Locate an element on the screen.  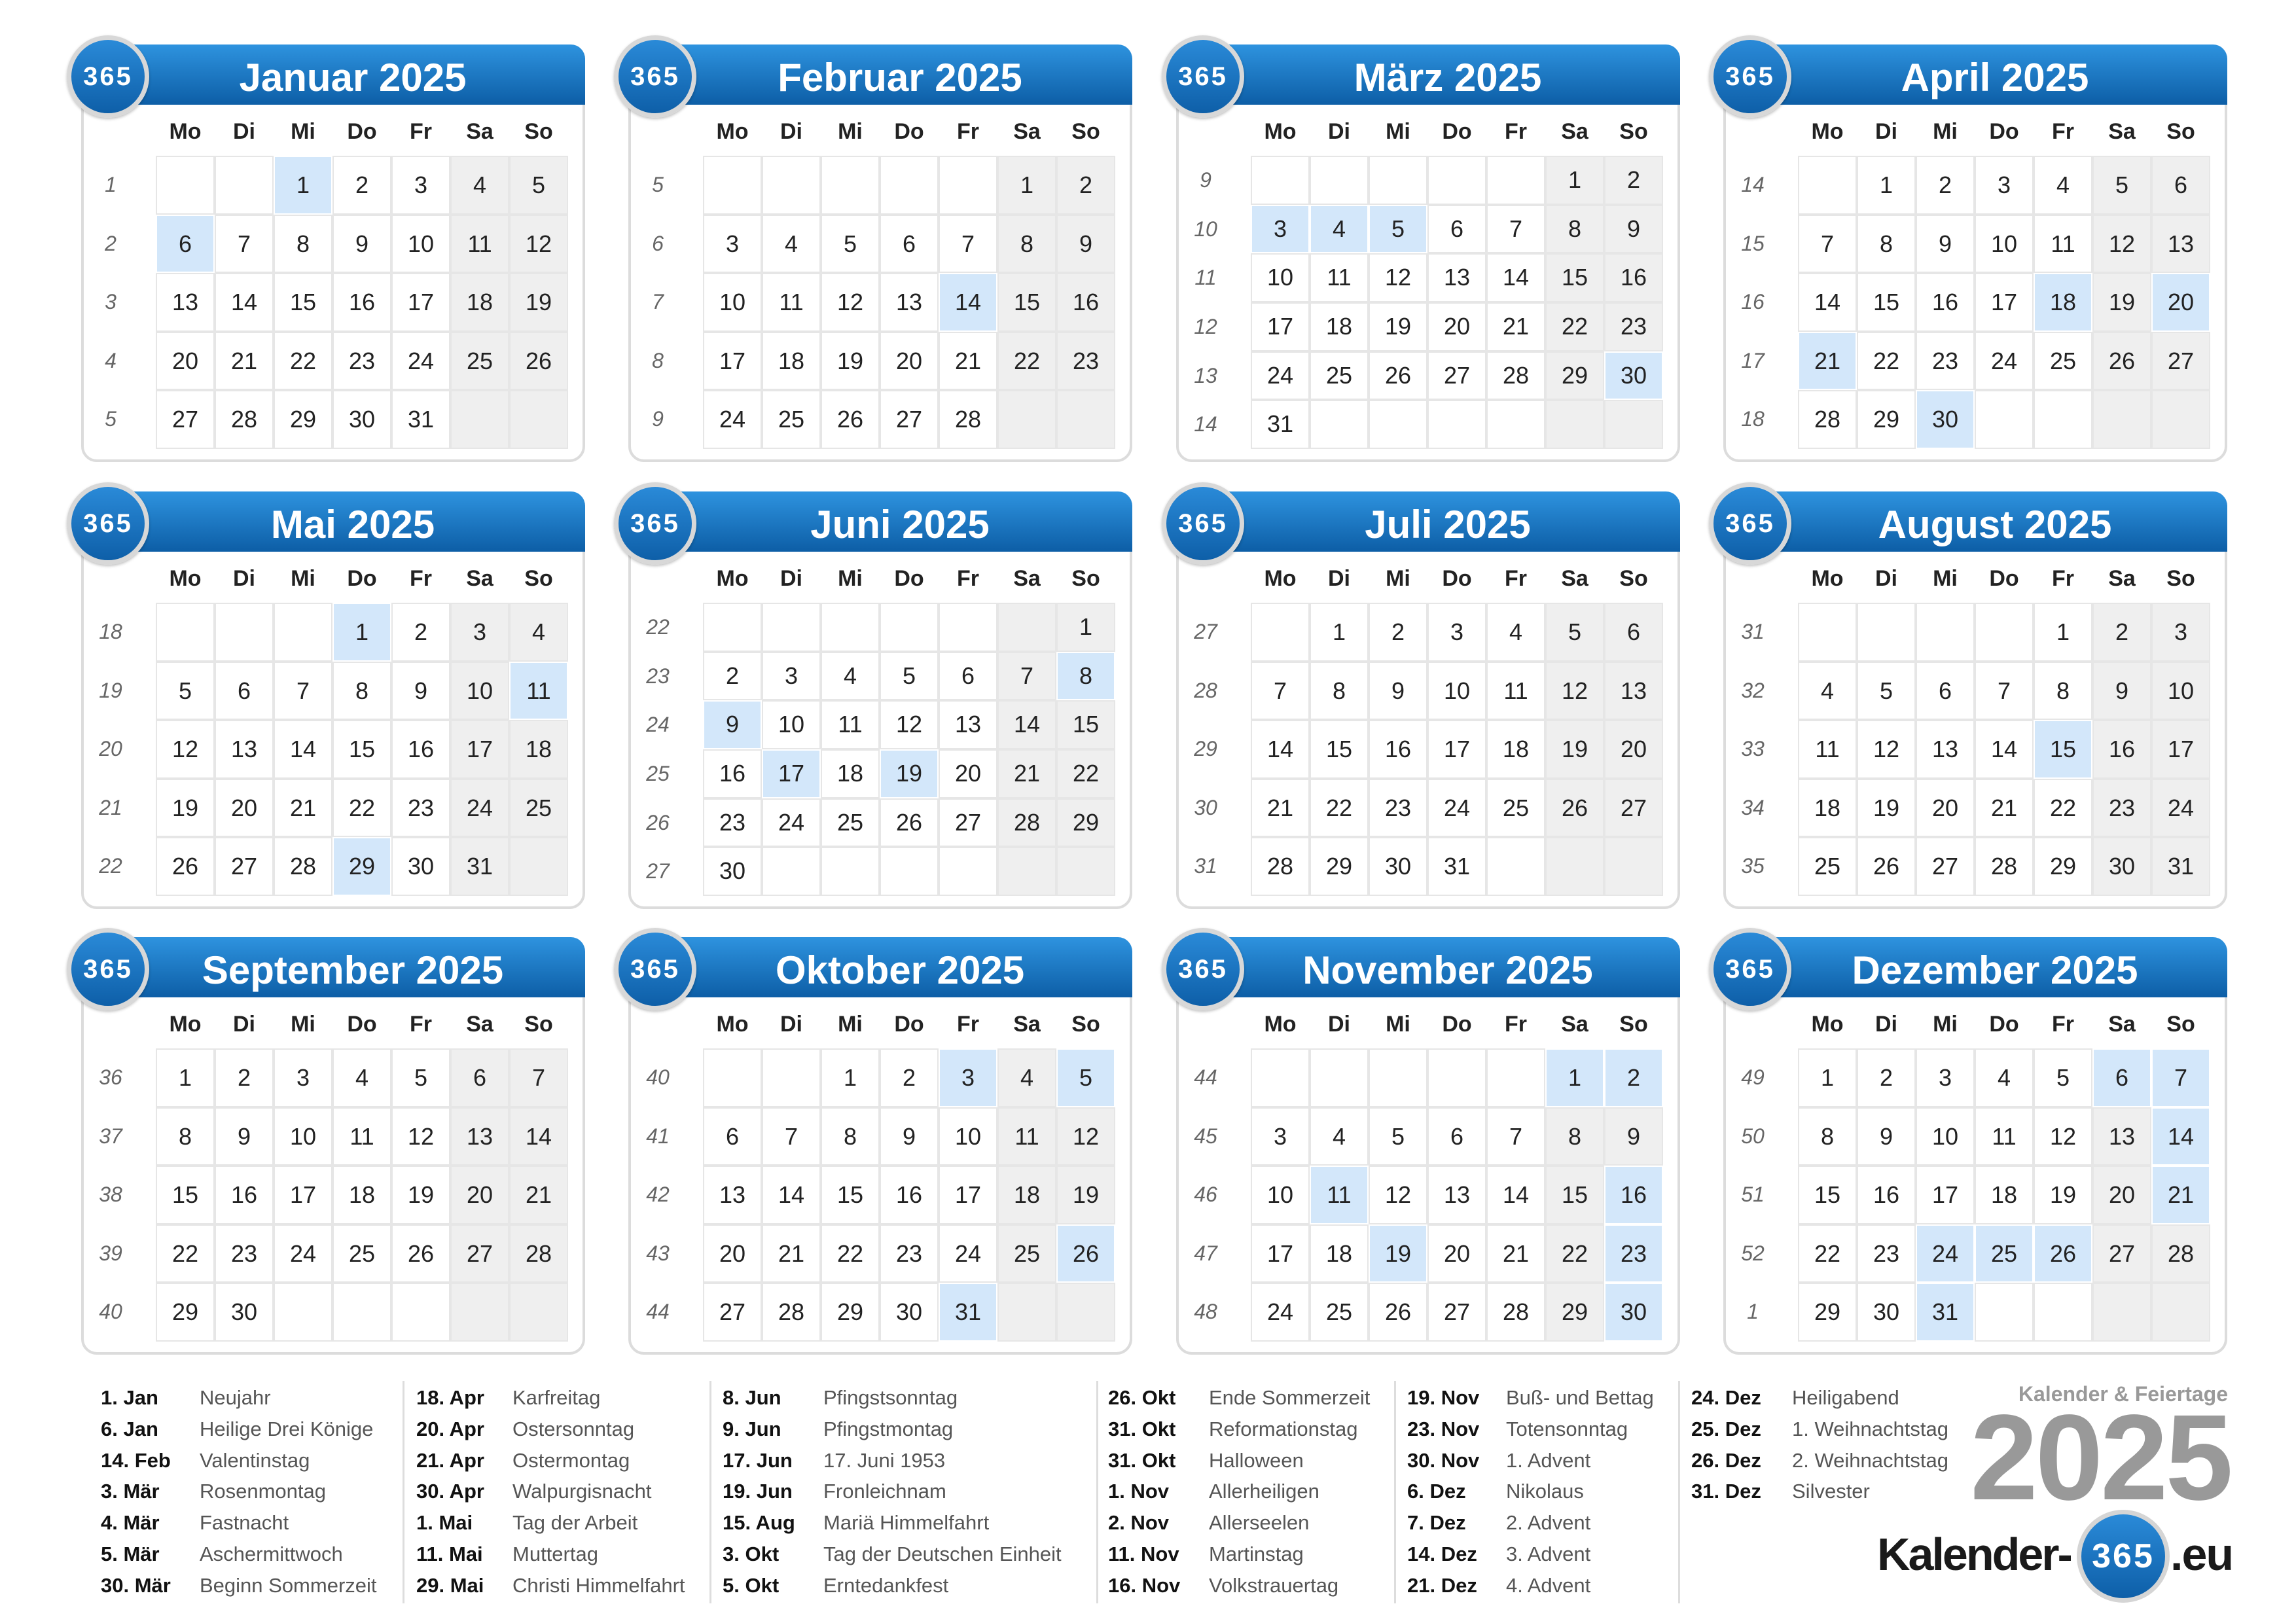
kalender-365-logo: Kalender- 365 .eu is located at coordinates (2055, 1556).